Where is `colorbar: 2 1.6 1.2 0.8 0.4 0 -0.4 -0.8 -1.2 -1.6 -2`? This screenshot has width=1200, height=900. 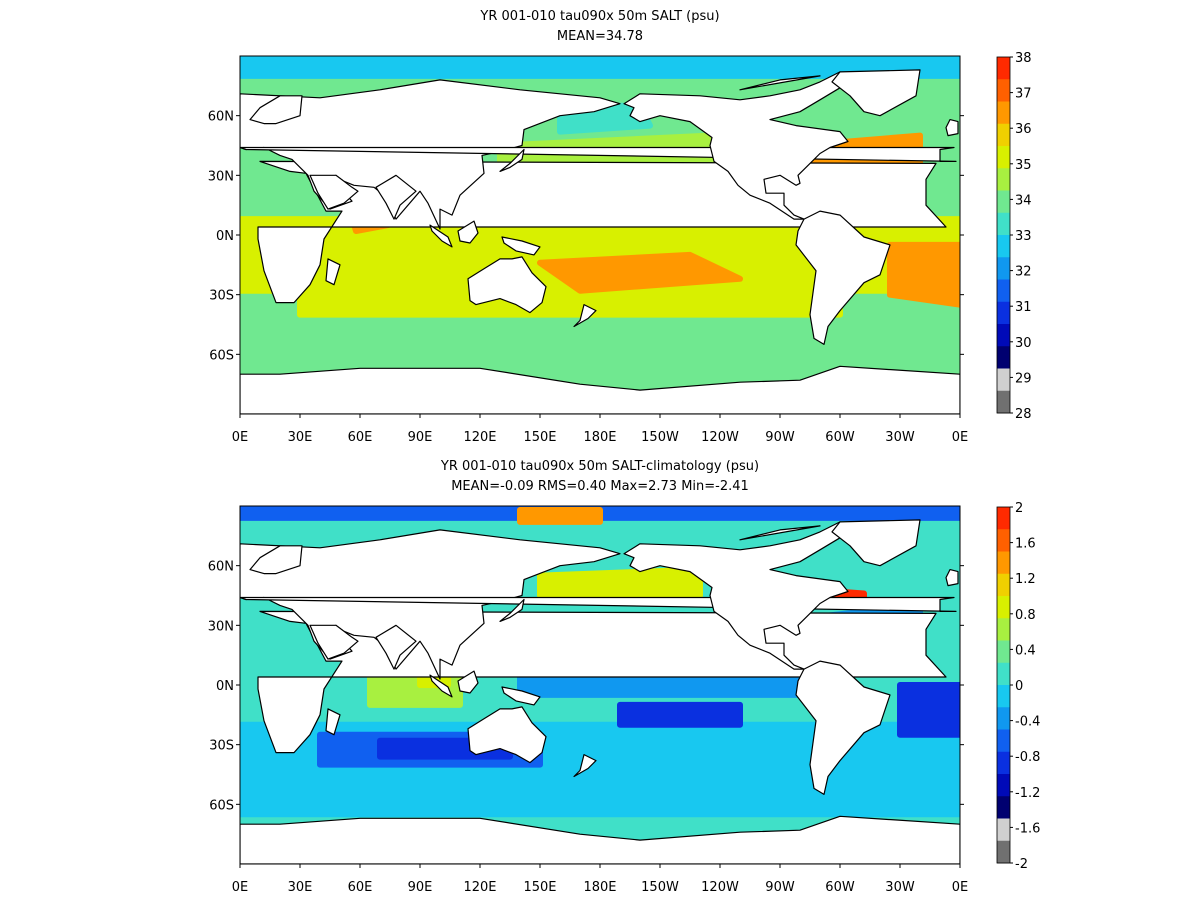
colorbar: 2 1.6 1.2 0.8 0.4 0 -0.4 -0.8 -1.2 -1.6 -2 is located at coordinates (1018, 686).